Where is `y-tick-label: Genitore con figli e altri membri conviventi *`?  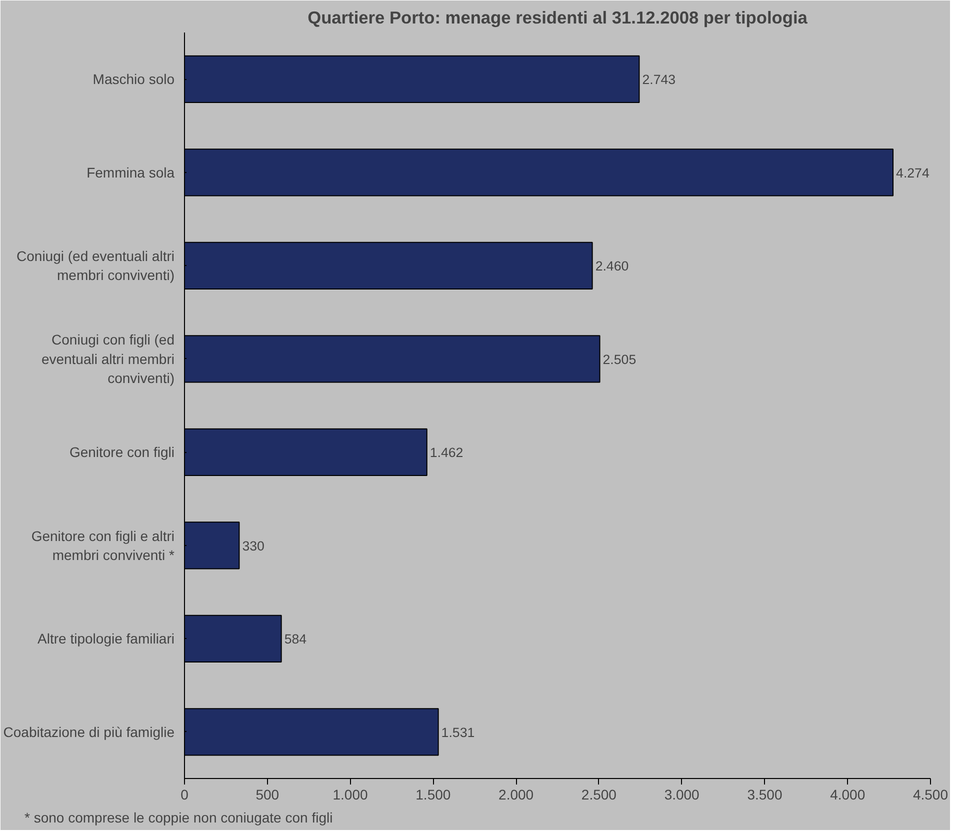
y-tick-label: Genitore con figli e altri membri conviventi * is located at coordinates (103, 545).